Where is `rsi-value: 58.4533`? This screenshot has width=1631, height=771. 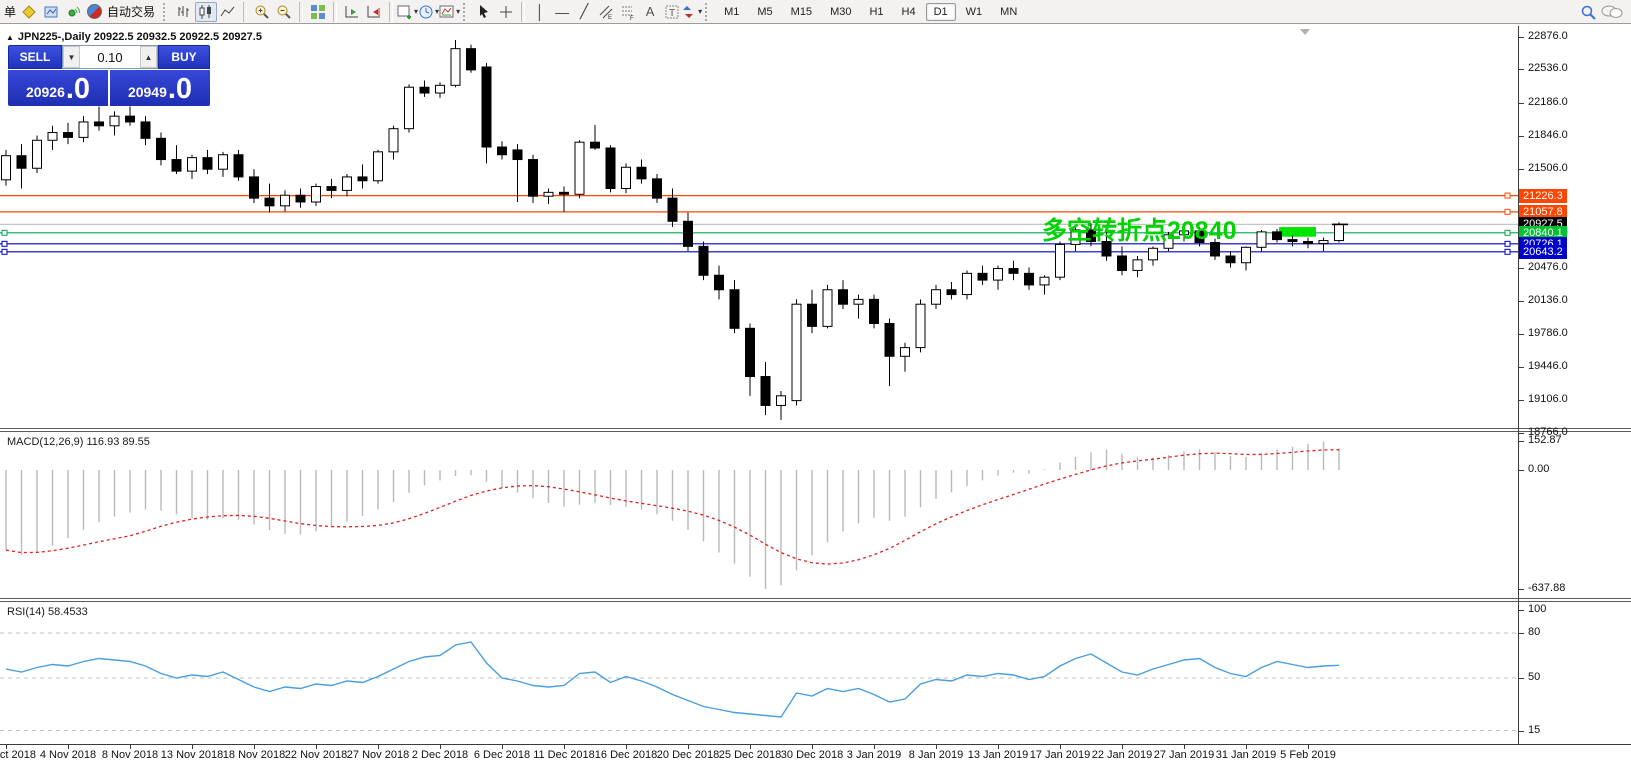
rsi-value: 58.4533 is located at coordinates (67, 612).